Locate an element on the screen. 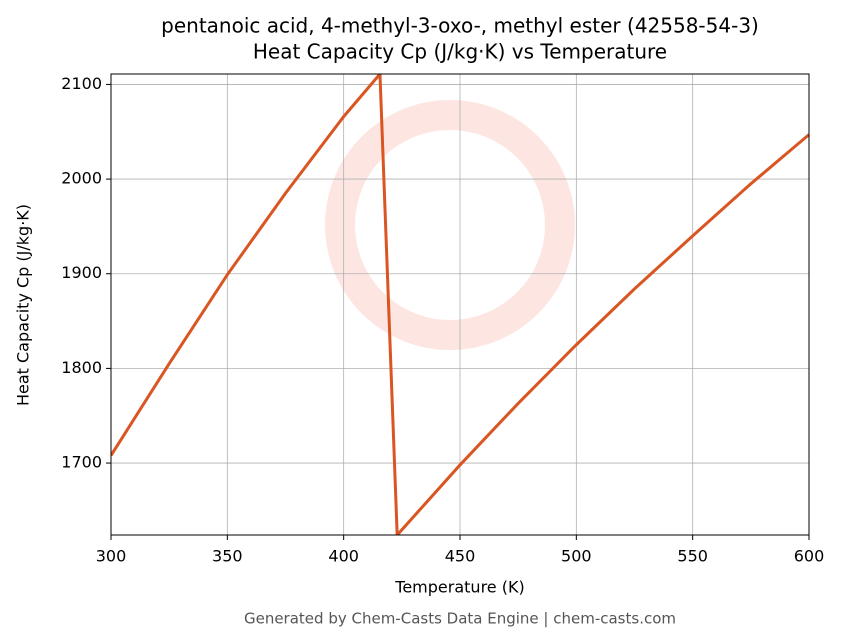  chart-subtitle: Heat Capacity Cp (J/kg·K) vs Temperature is located at coordinates (460, 52).